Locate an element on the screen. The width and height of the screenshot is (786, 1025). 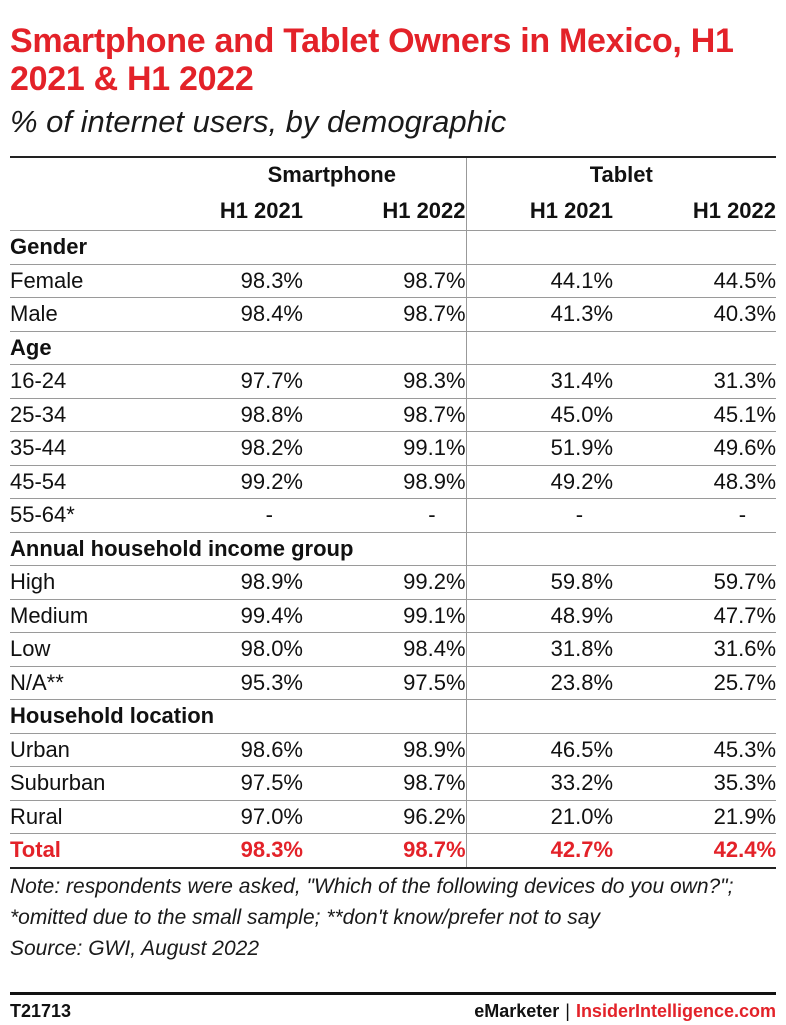
value-cell: 40.3% is located at coordinates (695, 314).